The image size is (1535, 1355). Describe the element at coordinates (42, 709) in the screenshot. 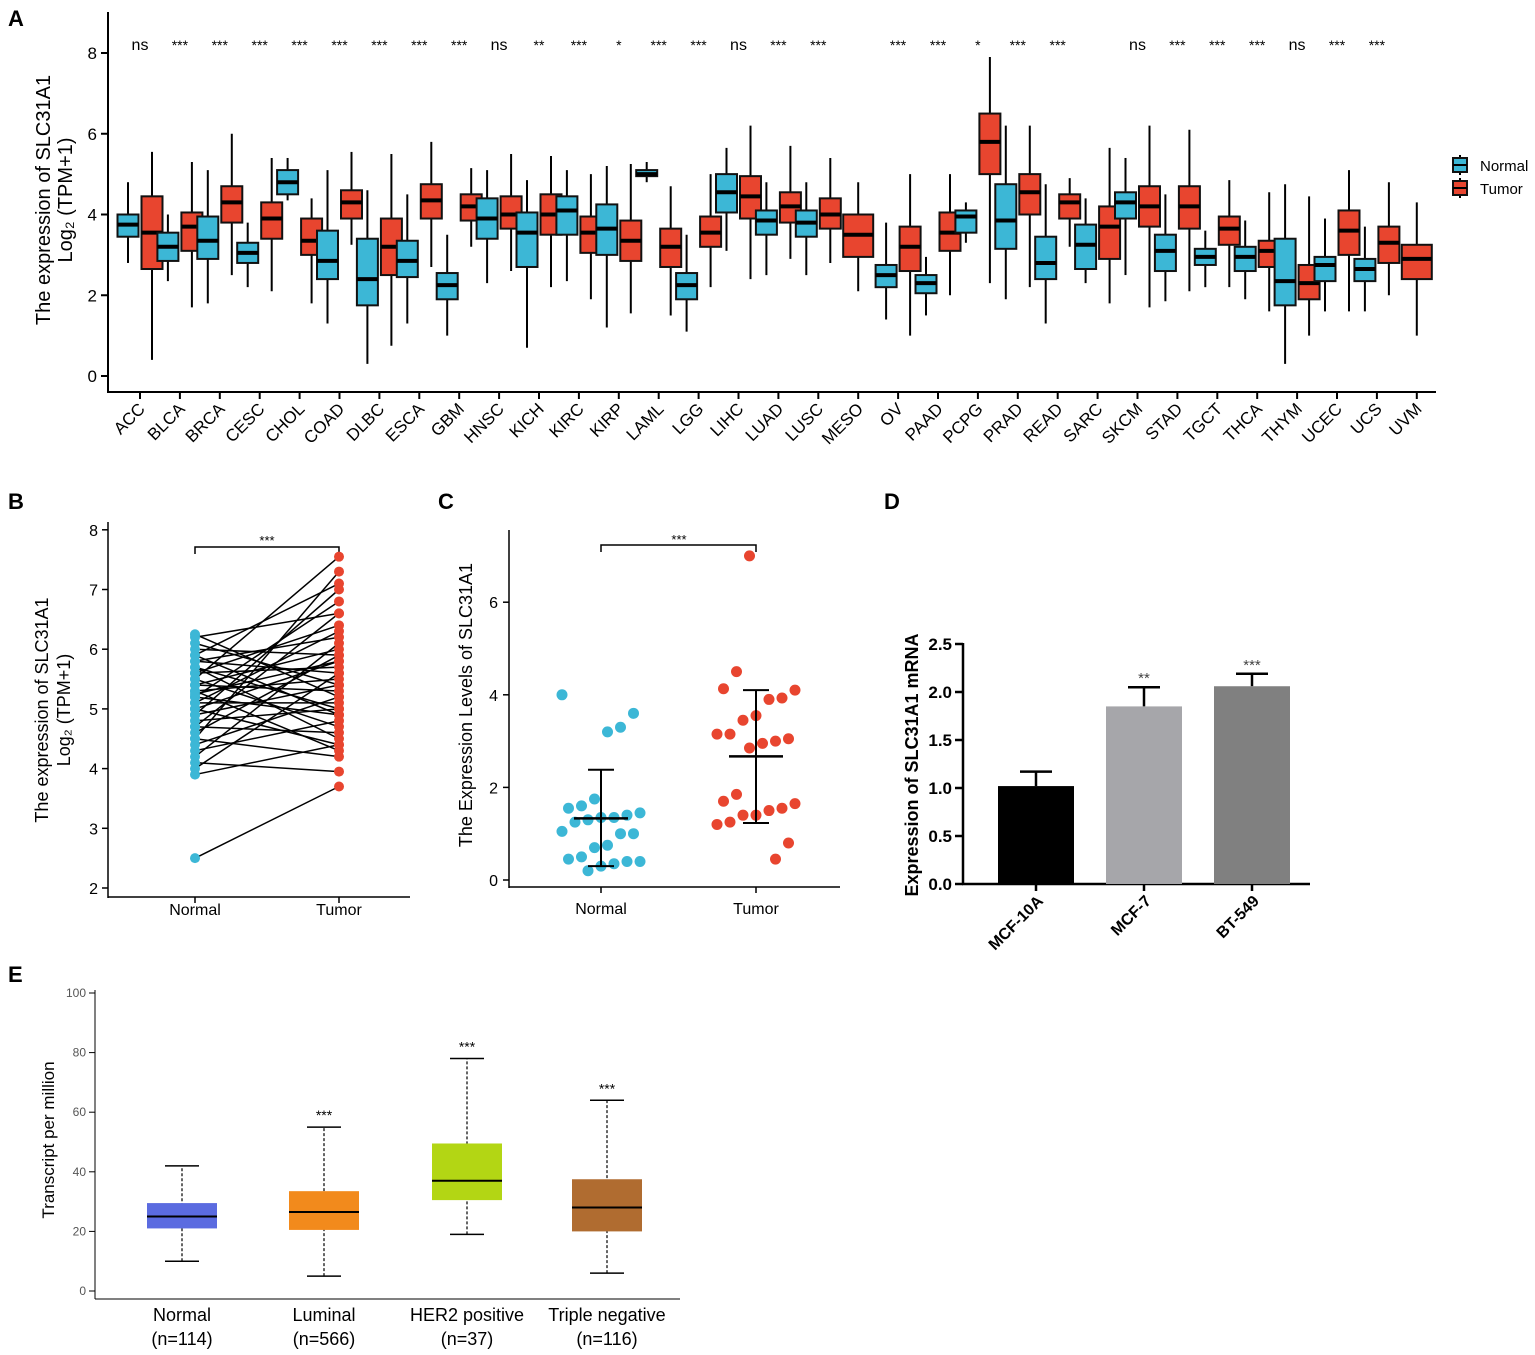

I see `y-axis-title: The expression of SLC31A1` at that location.